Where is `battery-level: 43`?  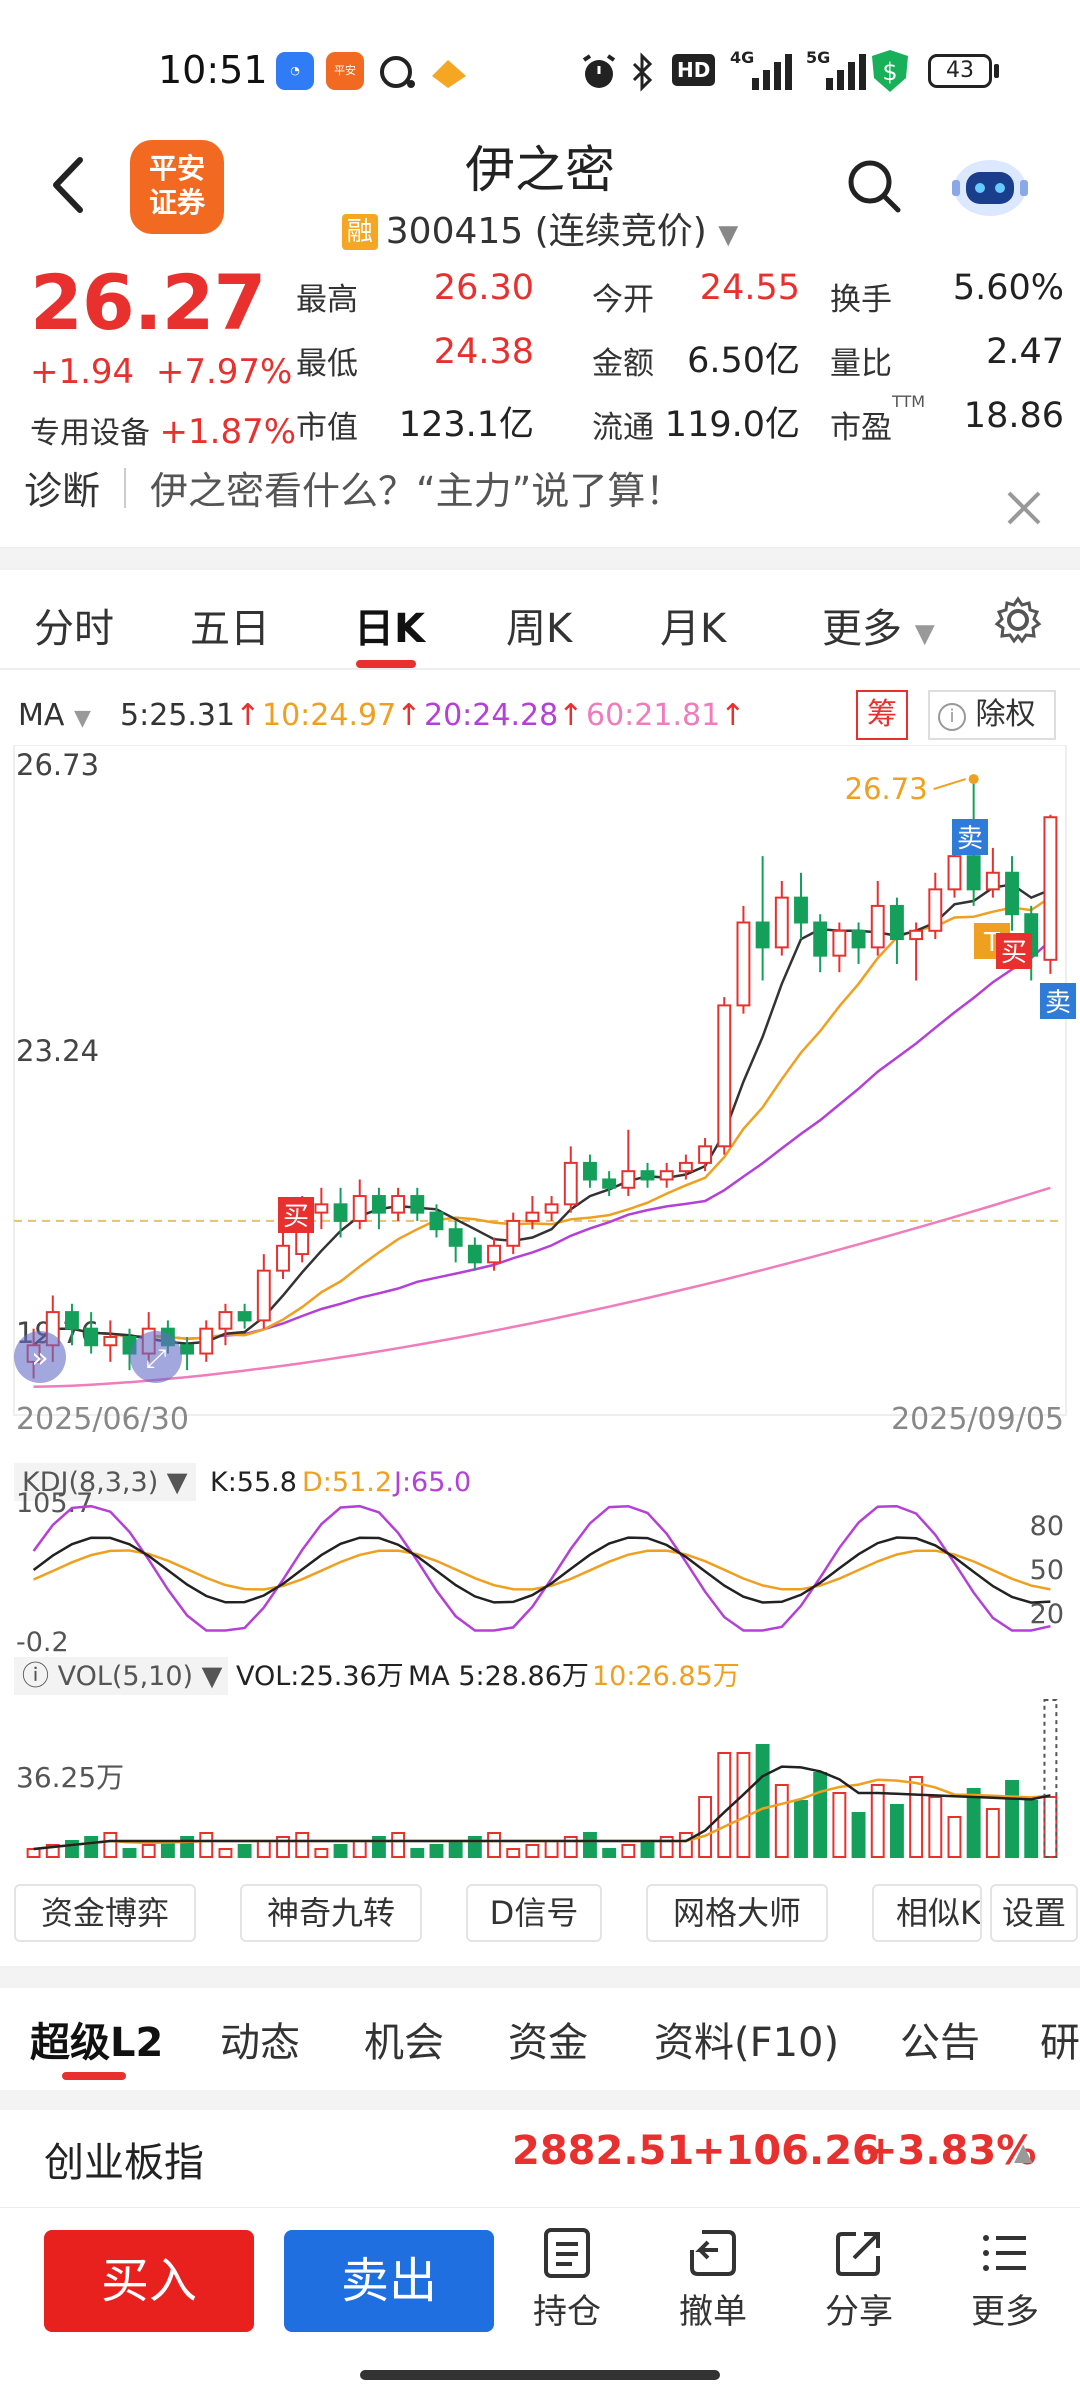
battery-level: 43 is located at coordinates (960, 70).